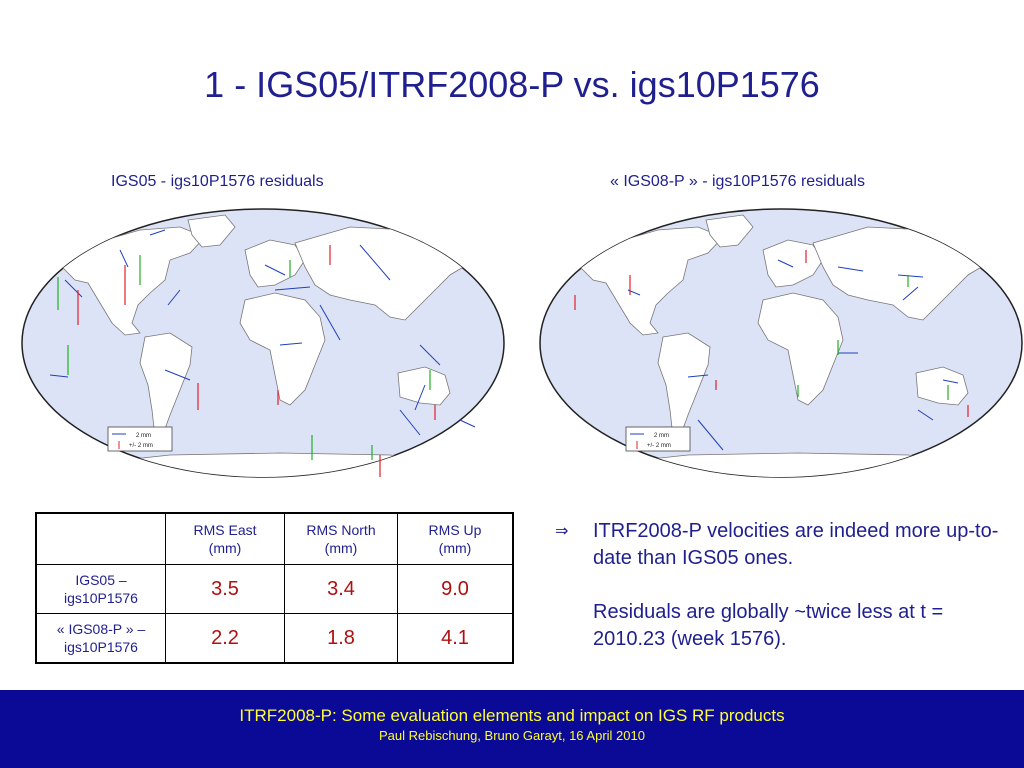  I want to click on table-row: IGS05 – igs10P1576 3.5 3.4 9.0, so click(274, 589).